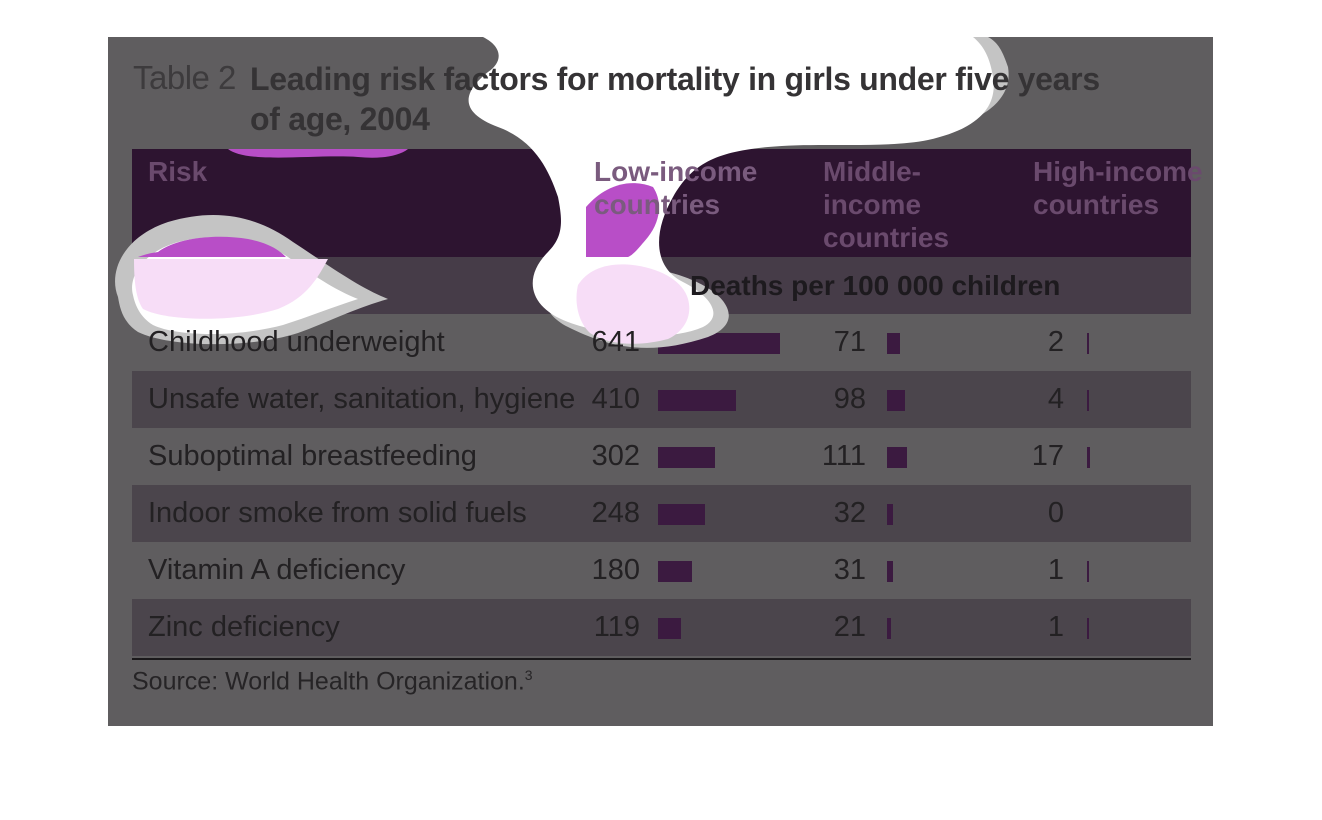 Image resolution: width=1322 pixels, height=820 pixels. What do you see at coordinates (676, 188) in the screenshot?
I see `column-header-low-income: Low-income countries` at bounding box center [676, 188].